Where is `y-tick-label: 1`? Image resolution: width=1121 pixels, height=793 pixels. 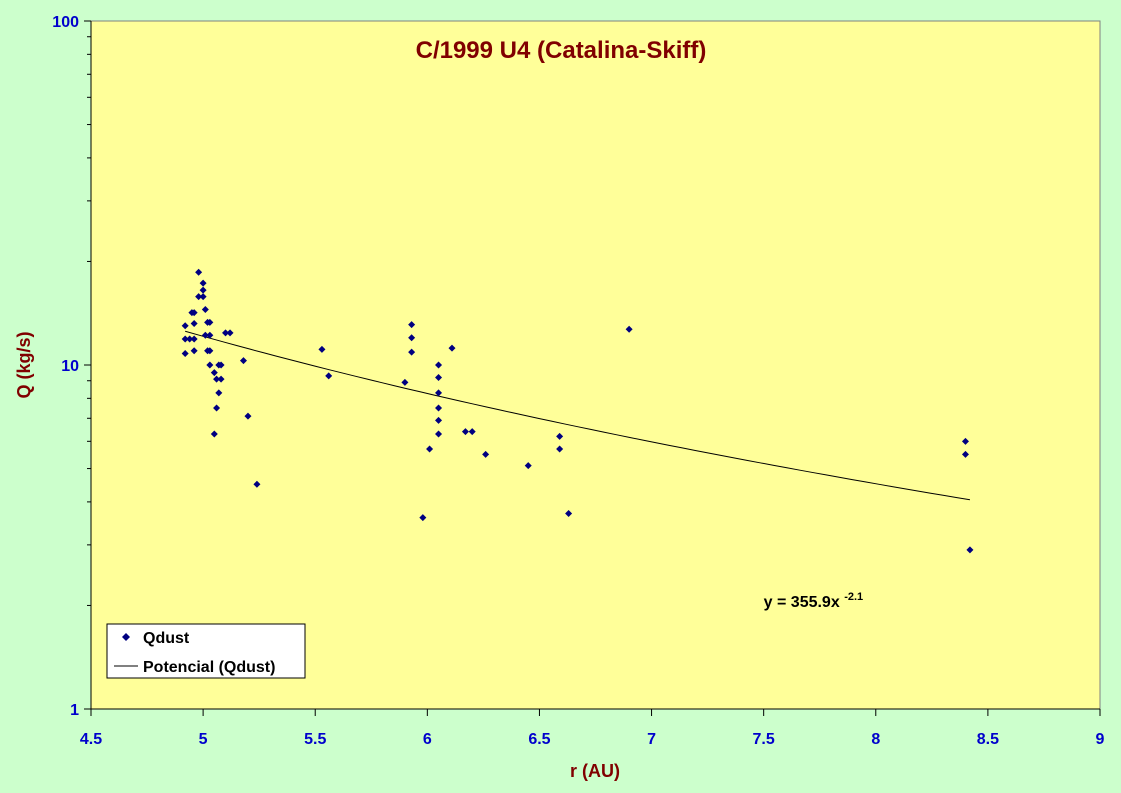
y-tick-label: 1 is located at coordinates (74, 710).